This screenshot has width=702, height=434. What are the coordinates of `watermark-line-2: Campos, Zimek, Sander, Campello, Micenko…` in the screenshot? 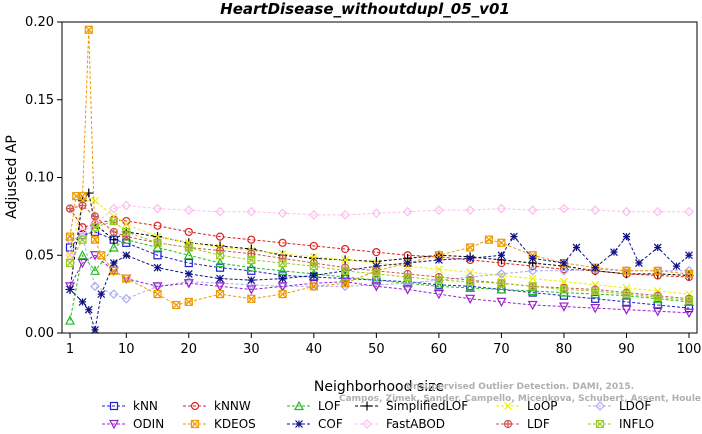 It's located at (520, 399).